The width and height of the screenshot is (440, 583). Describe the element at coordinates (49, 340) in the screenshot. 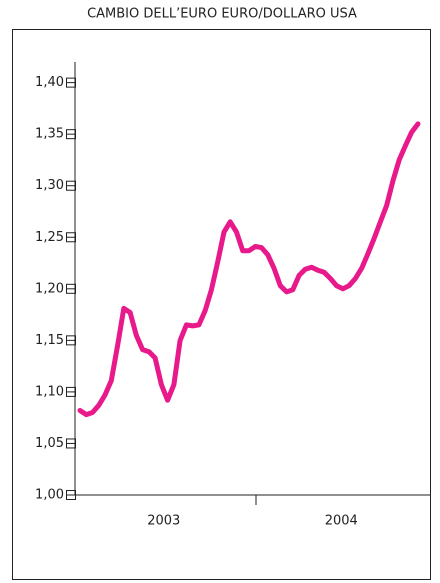

I see `y-tick-label: 1,15` at that location.